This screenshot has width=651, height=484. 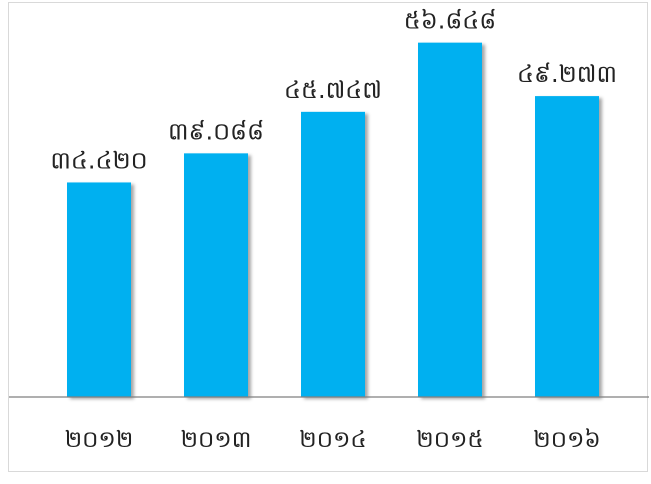 I want to click on value-label-2: ៤៥.៧៤៧, so click(x=333, y=90).